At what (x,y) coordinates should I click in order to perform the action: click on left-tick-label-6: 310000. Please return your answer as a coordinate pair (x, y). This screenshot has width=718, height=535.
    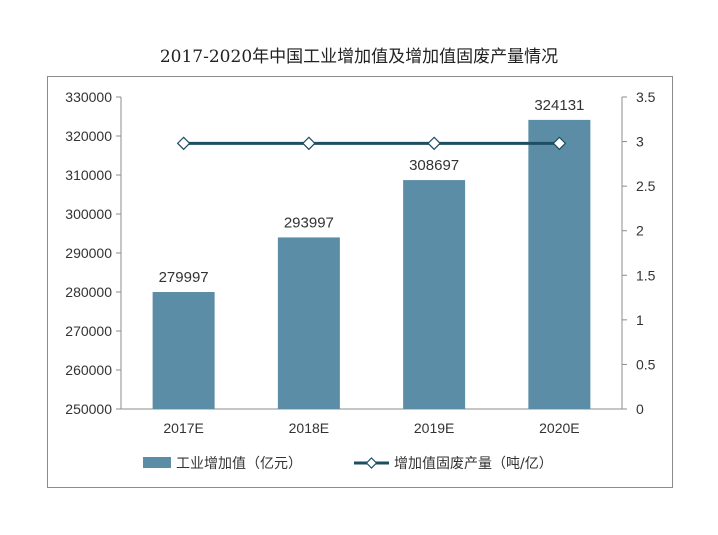
    Looking at the image, I should click on (88, 175).